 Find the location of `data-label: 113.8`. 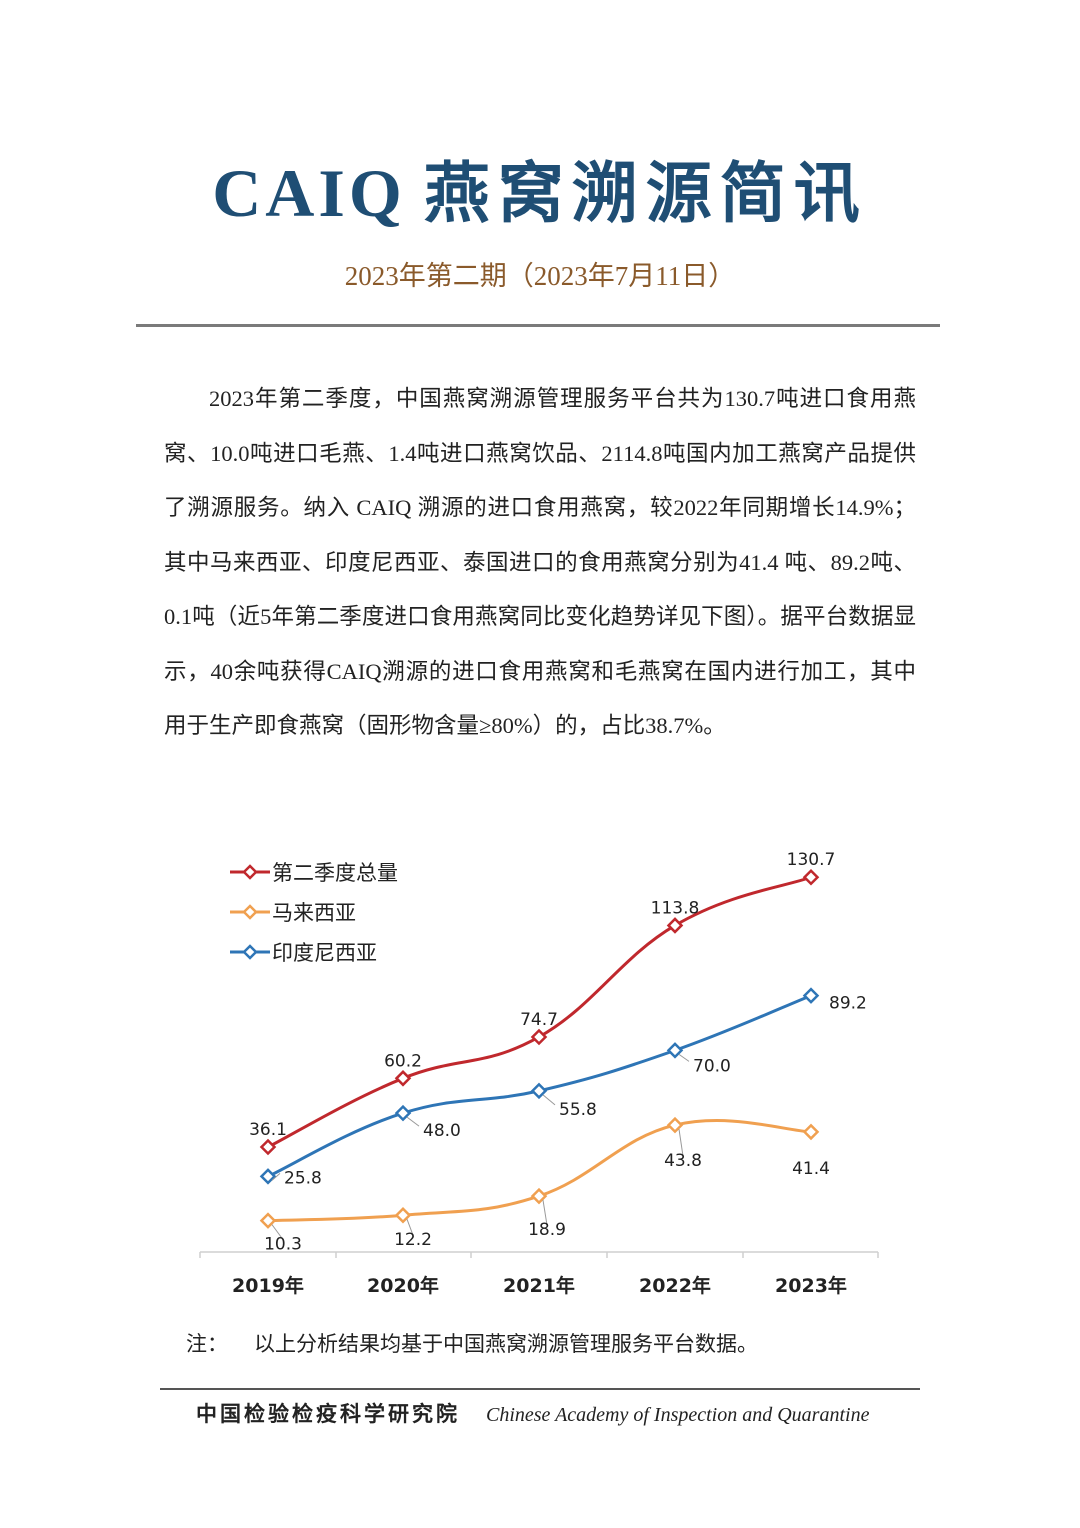

data-label: 113.8 is located at coordinates (675, 908).